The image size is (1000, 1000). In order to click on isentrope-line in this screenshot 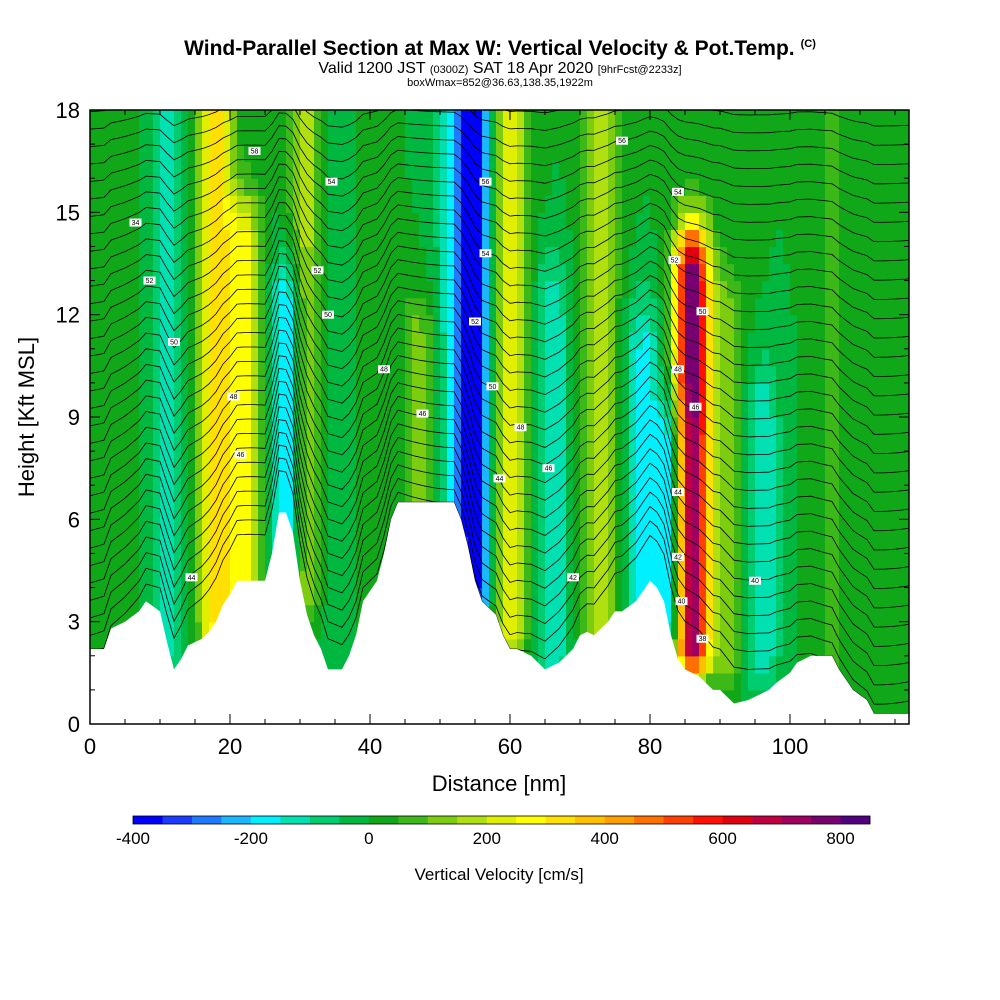, I will do `click(499, 68)`.